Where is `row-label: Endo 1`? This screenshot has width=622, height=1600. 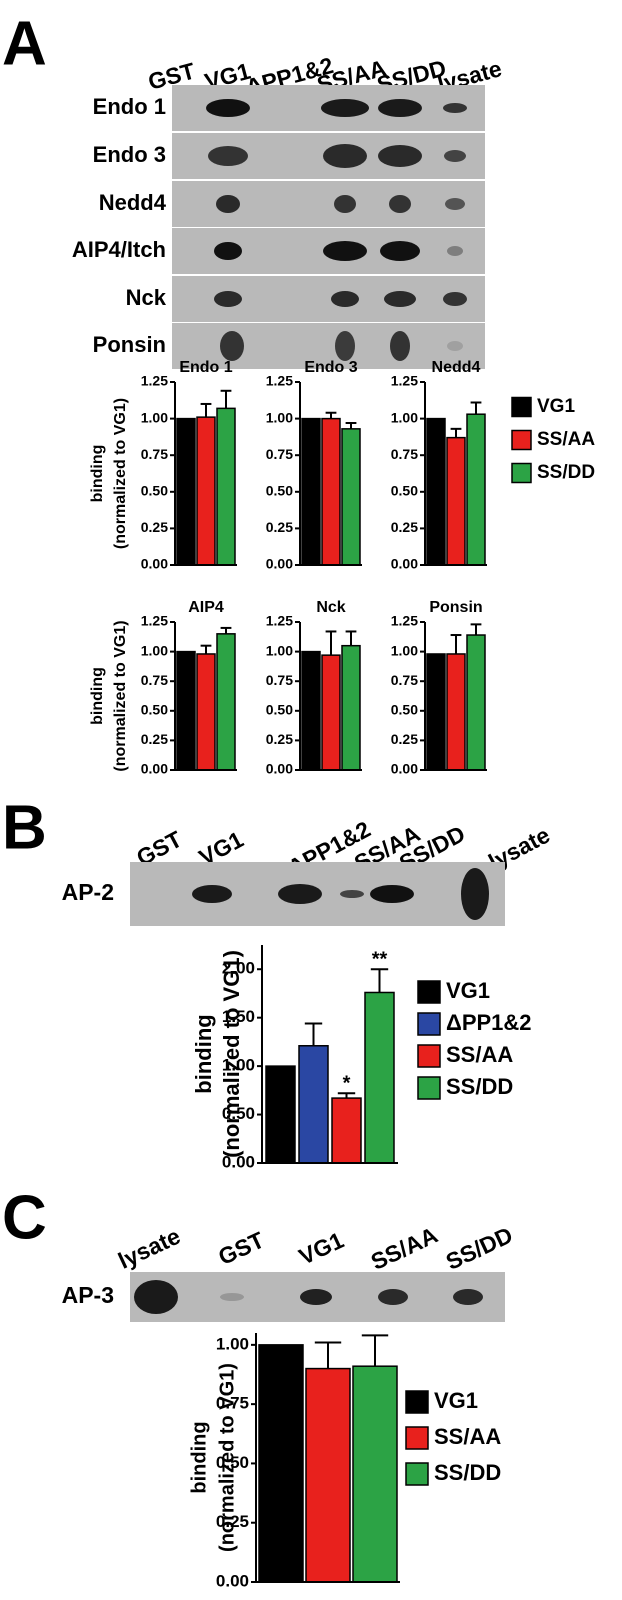
row-label: Endo 1 is located at coordinates (129, 106).